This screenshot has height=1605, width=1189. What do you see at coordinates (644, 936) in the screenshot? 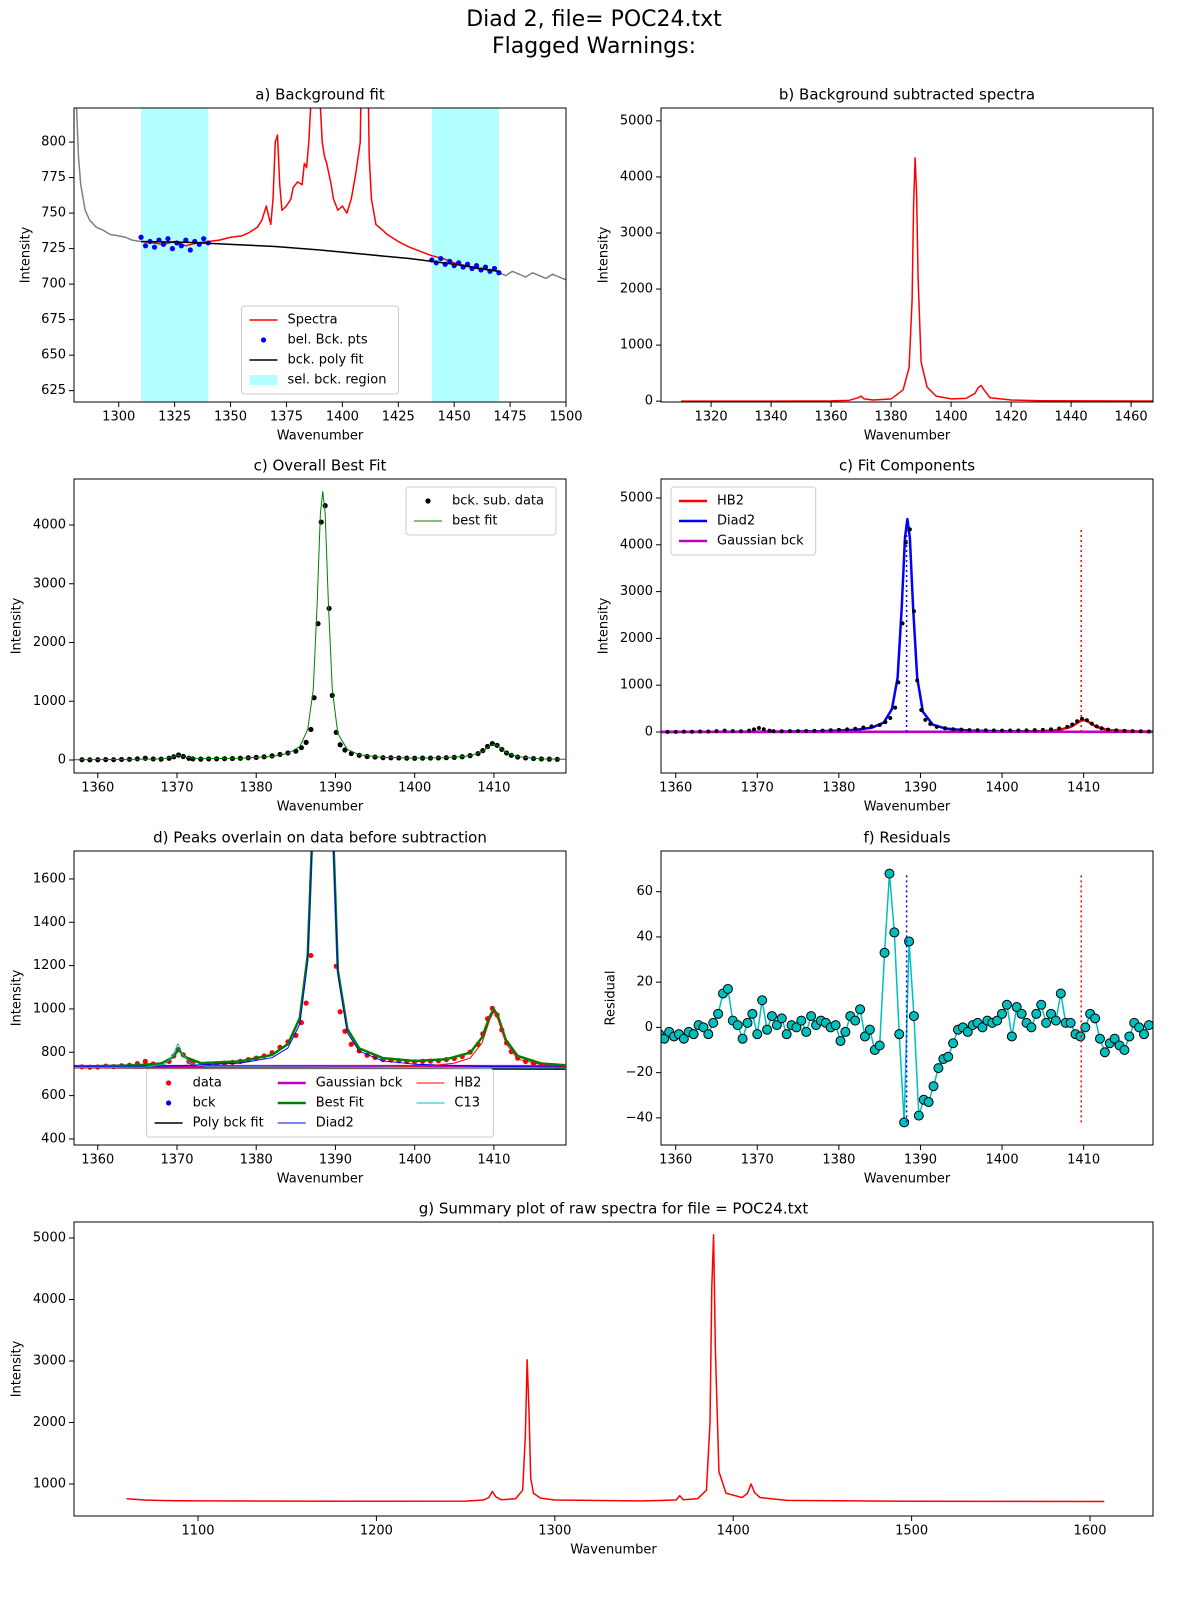
I see `y-tick-label: 40` at bounding box center [644, 936].